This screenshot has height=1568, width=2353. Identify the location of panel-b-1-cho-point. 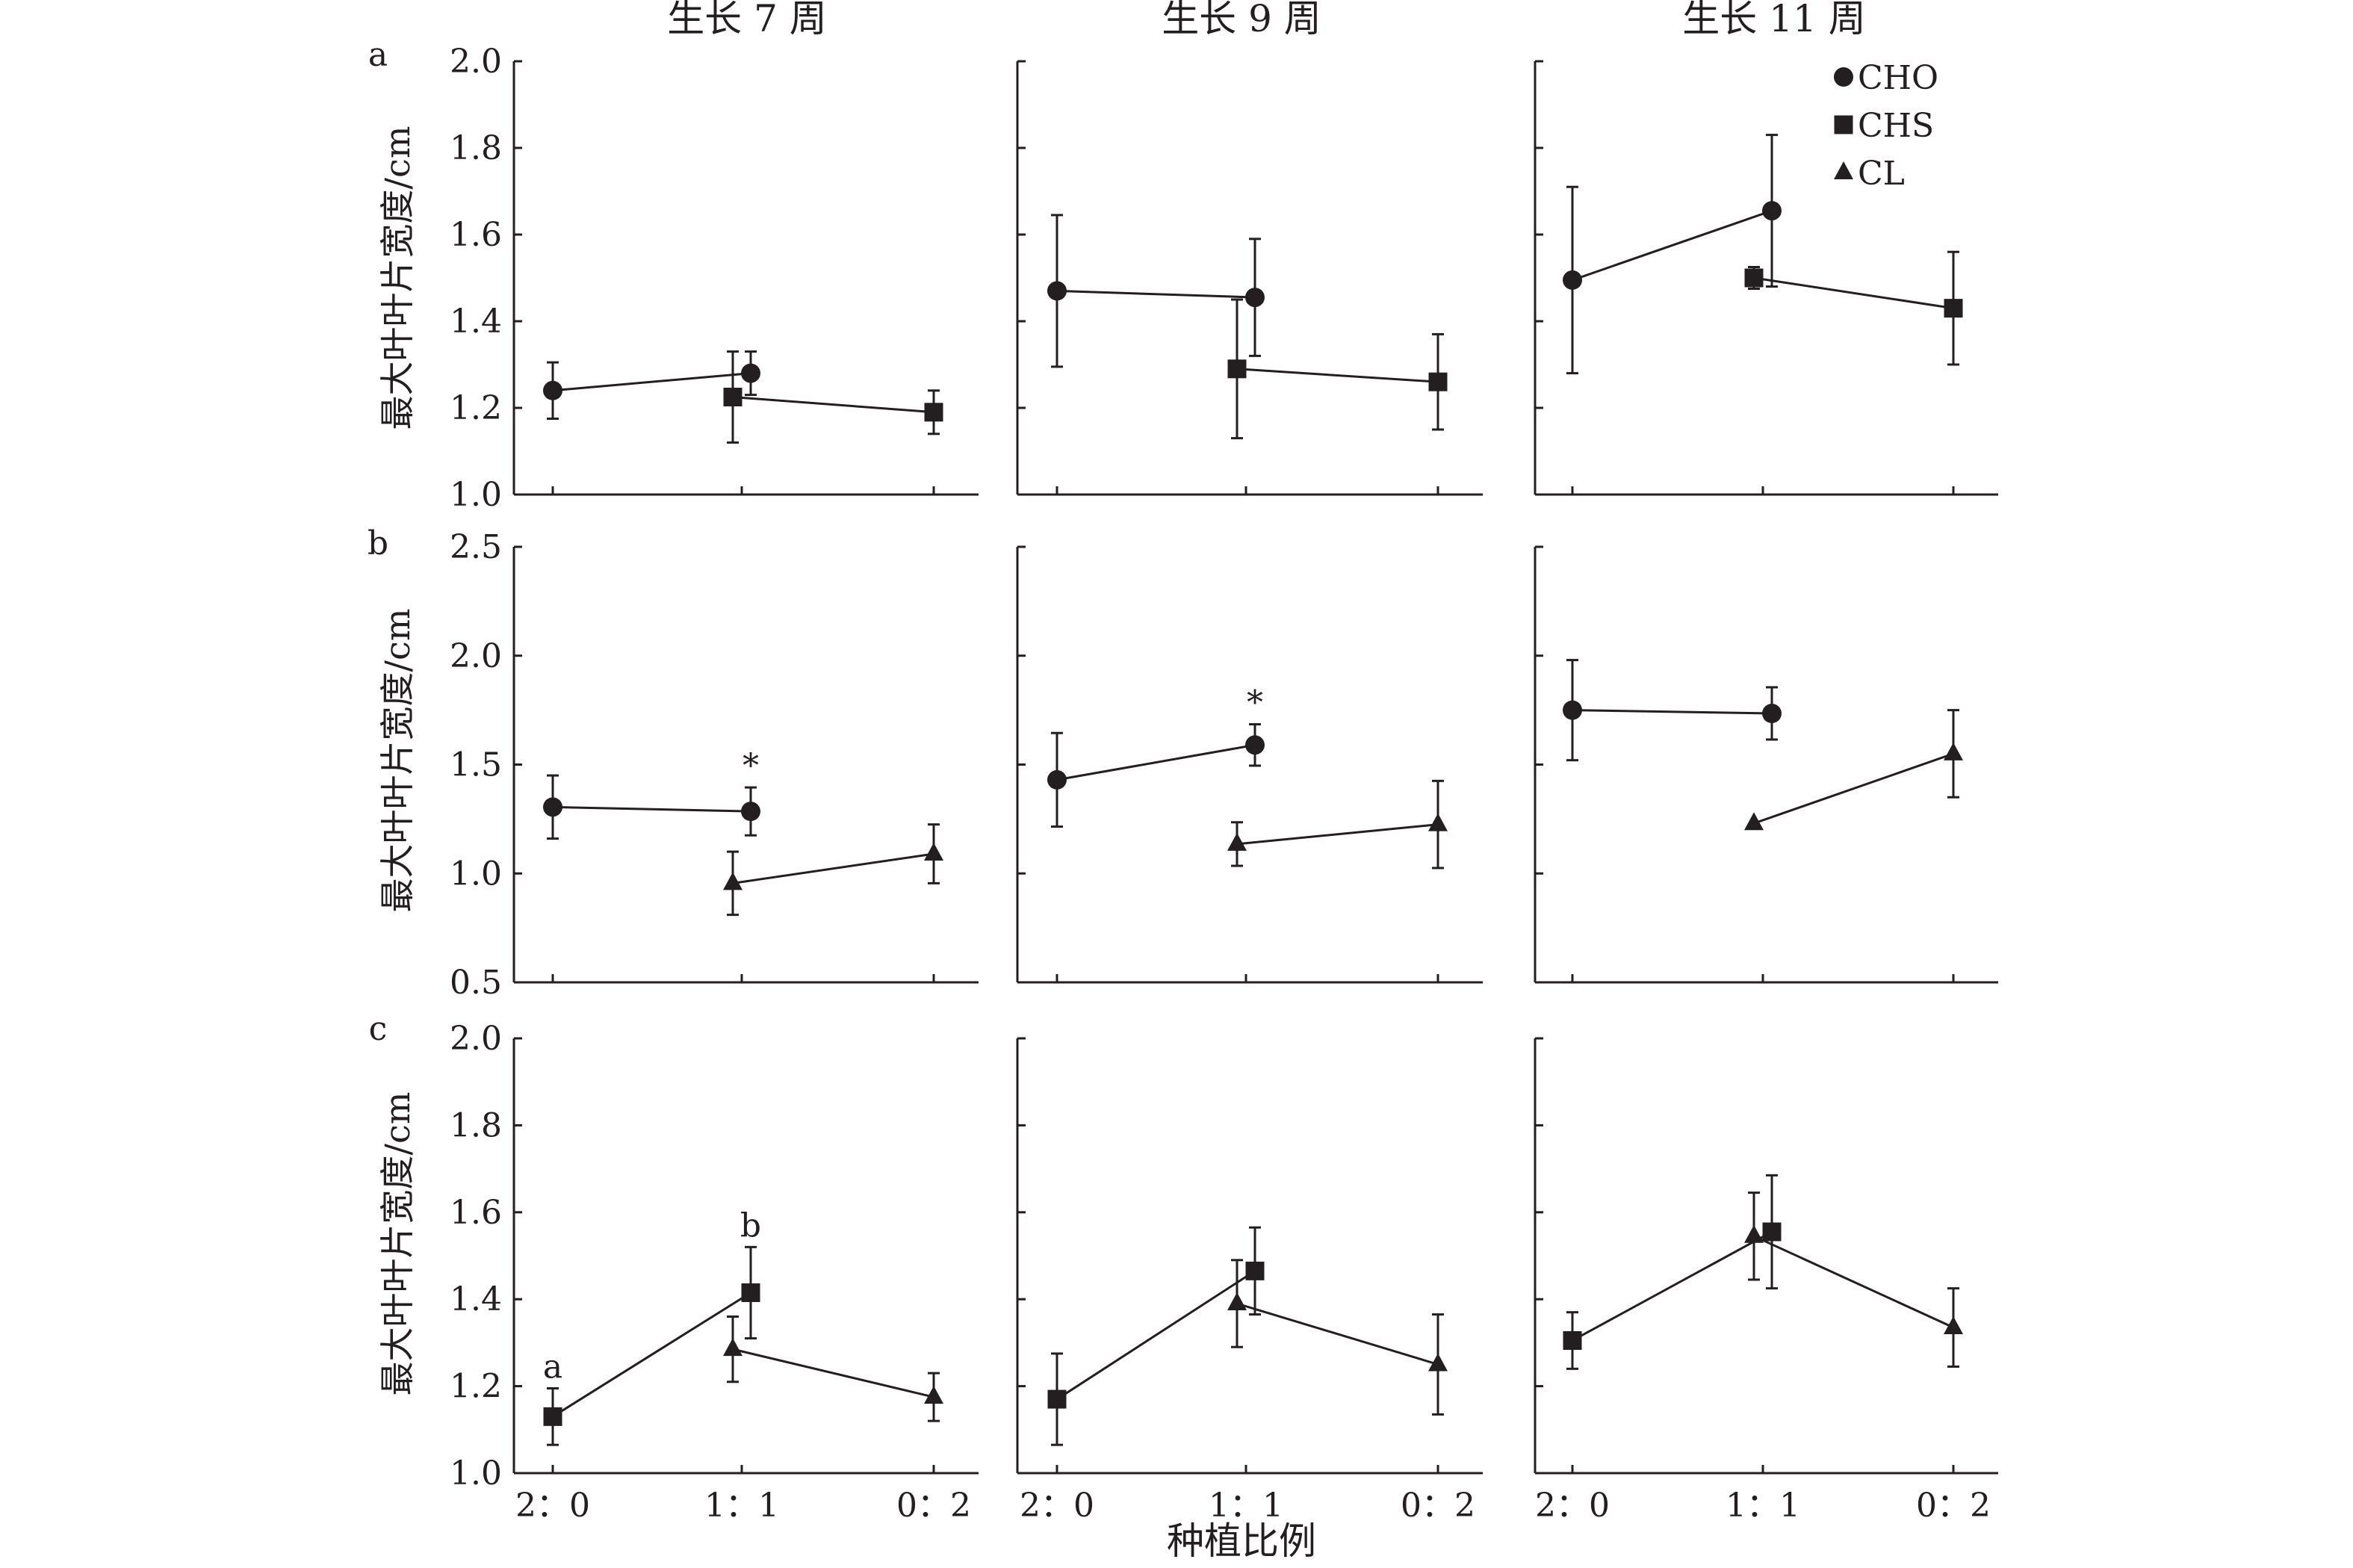
(552, 807).